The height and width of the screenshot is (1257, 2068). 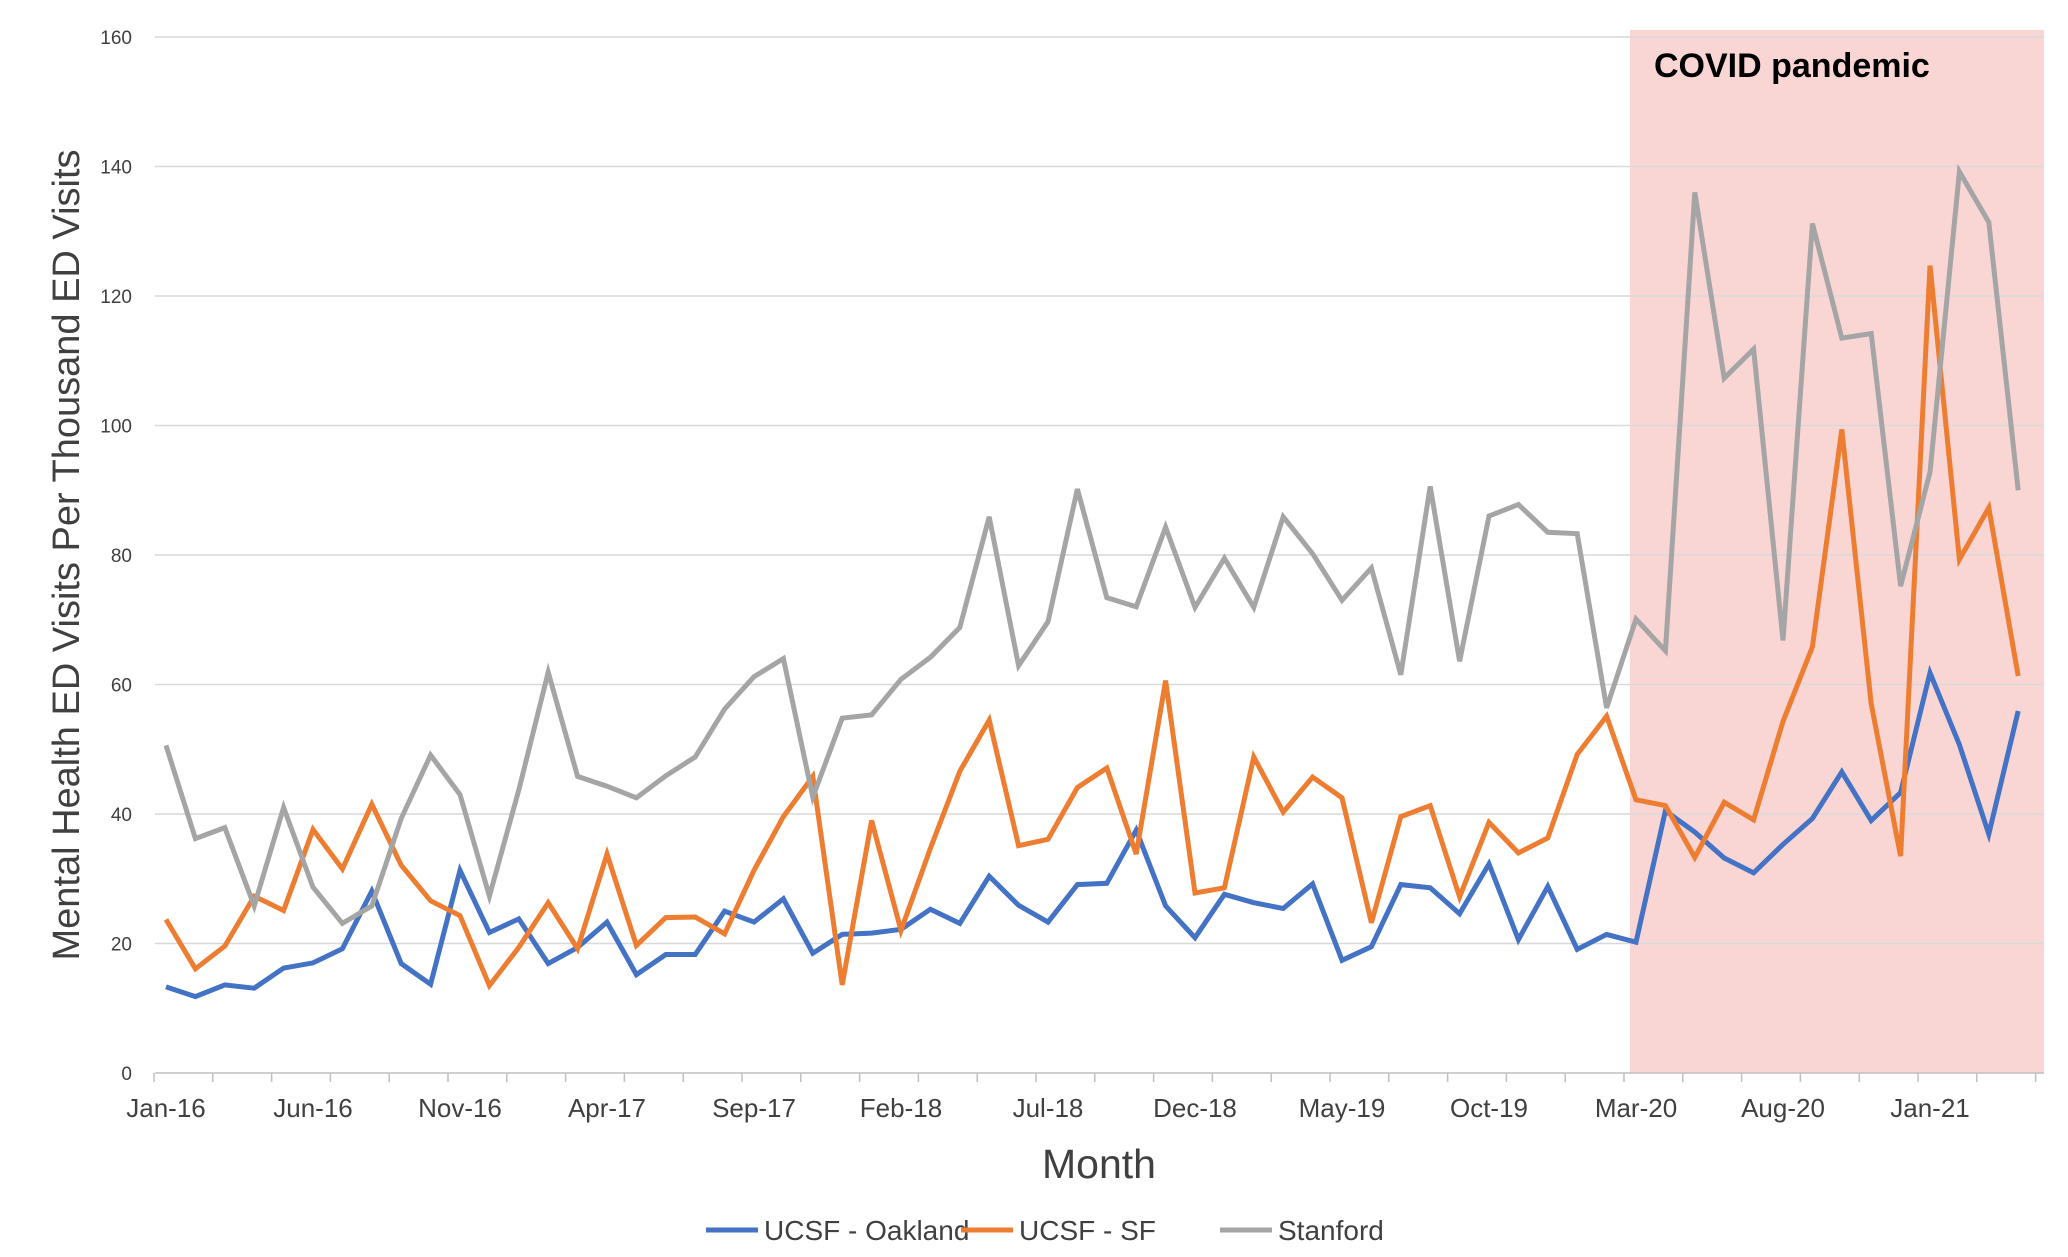 I want to click on y-axis-tick-labels: 0 20 40 60 80 100 120 140 160, so click(x=116, y=556).